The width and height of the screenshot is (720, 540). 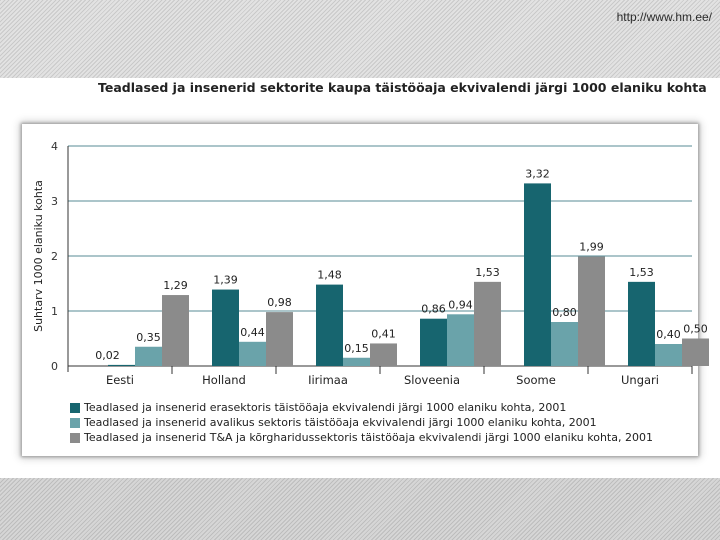 What do you see at coordinates (360, 98) in the screenshot?
I see `title-strip` at bounding box center [360, 98].